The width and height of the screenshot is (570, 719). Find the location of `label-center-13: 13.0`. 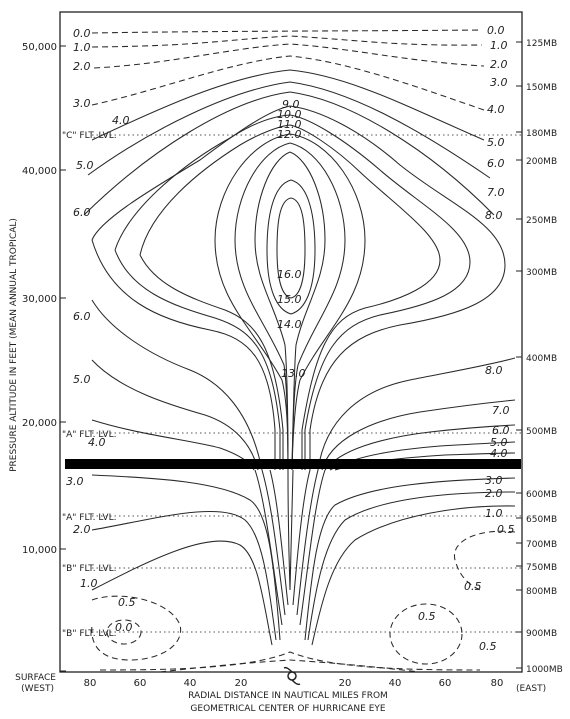

label-center-13: 13.0 is located at coordinates (293, 373).